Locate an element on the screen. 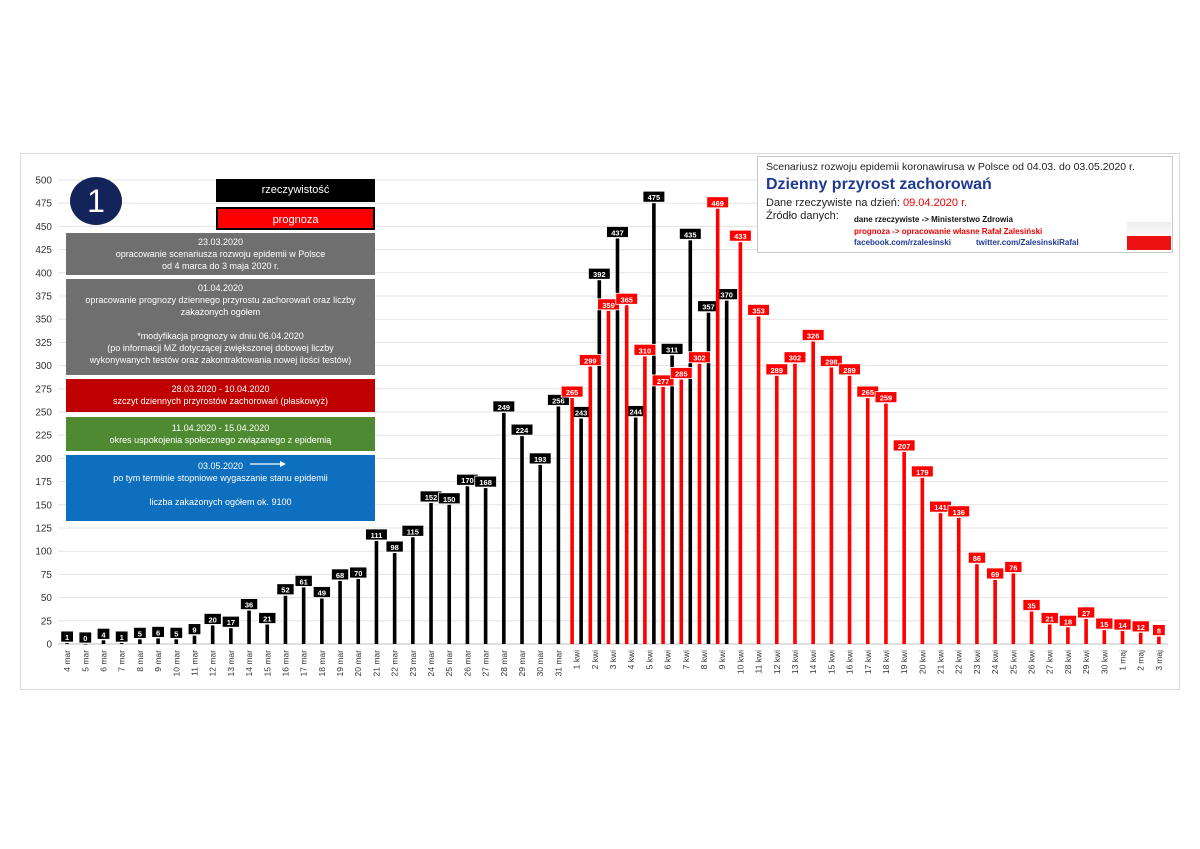 This screenshot has width=1200, height=849. x-tick-label: 25 mar is located at coordinates (449, 663).